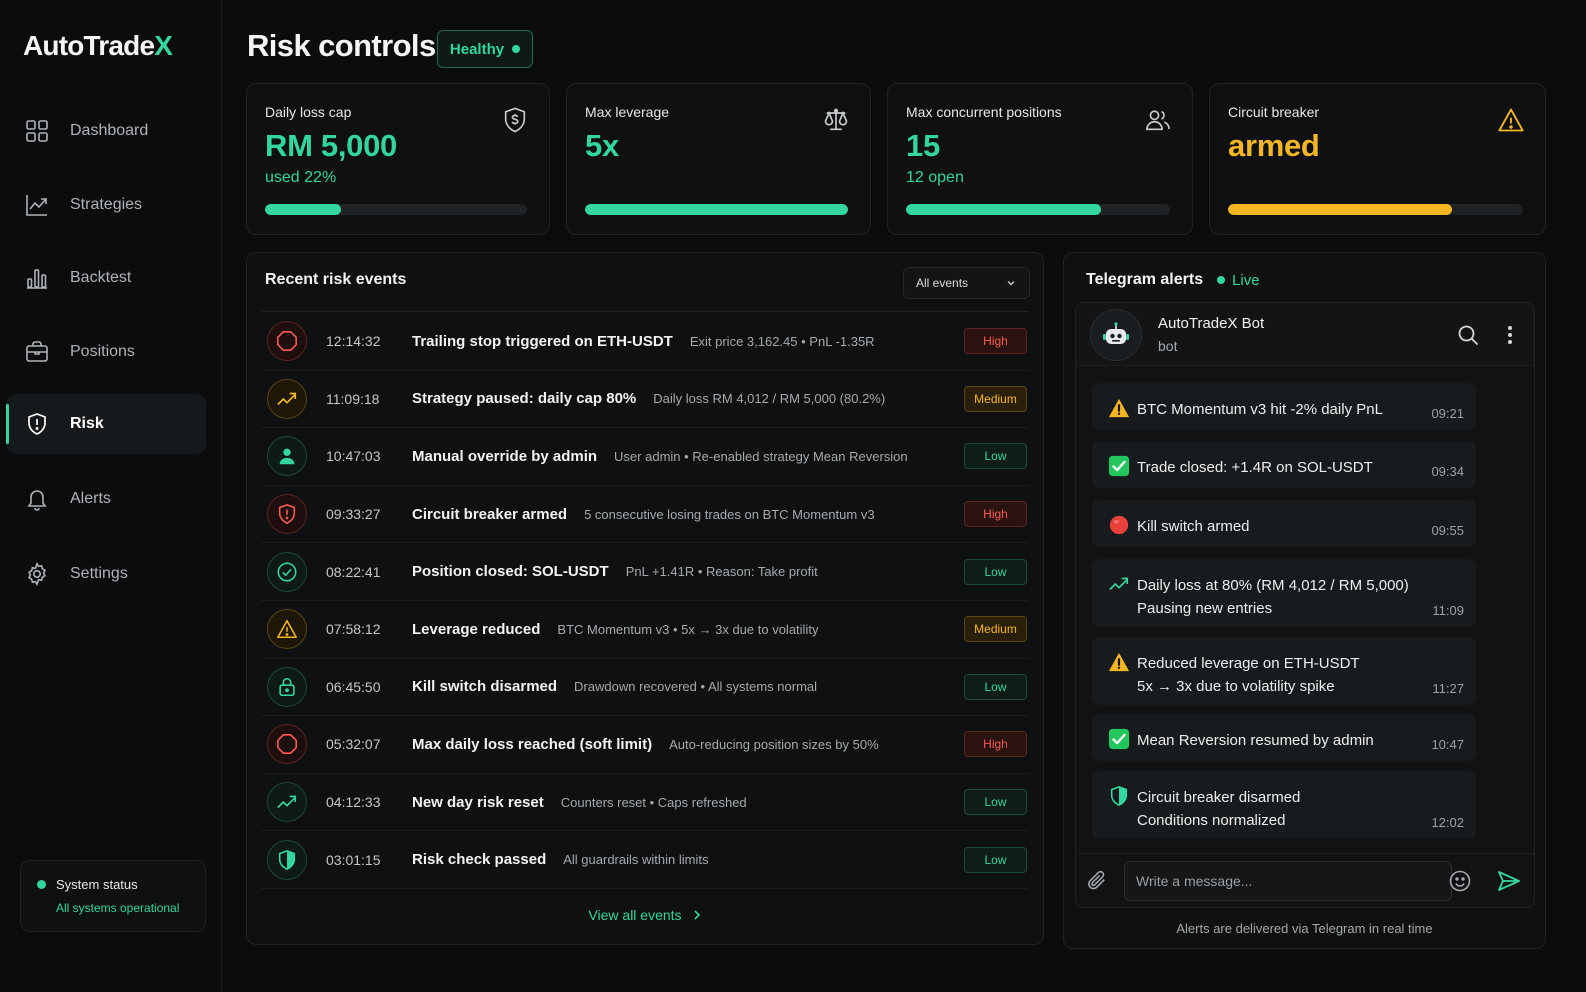 The image size is (1586, 992). I want to click on bot-name: AutoTradeX Bot, so click(1211, 323).